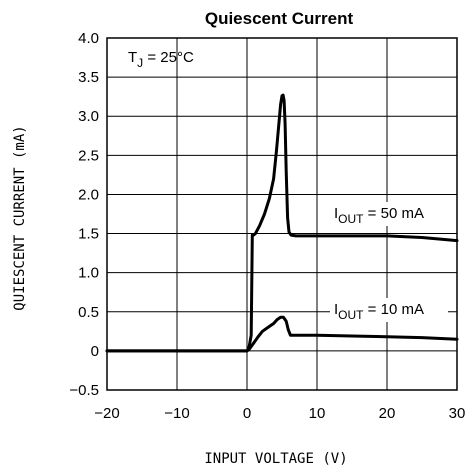 The width and height of the screenshot is (467, 471). Describe the element at coordinates (88, 116) in the screenshot. I see `y-tick-label: 3.0` at that location.